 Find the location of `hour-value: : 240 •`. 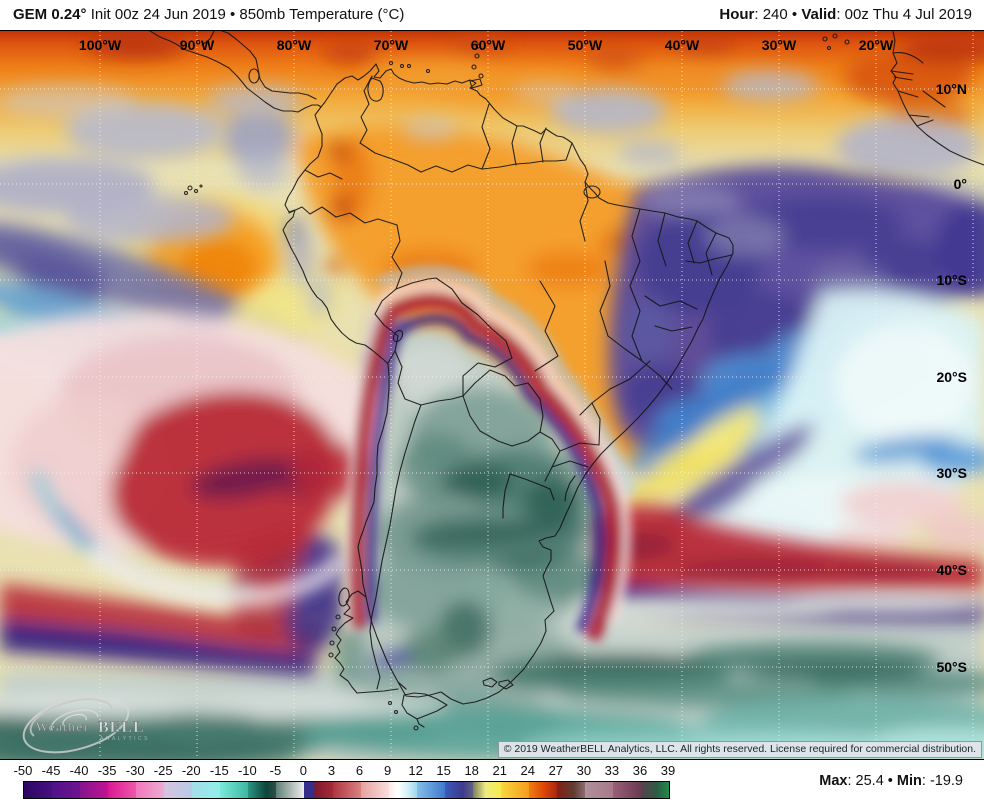

hour-value: : 240 • is located at coordinates (778, 14).